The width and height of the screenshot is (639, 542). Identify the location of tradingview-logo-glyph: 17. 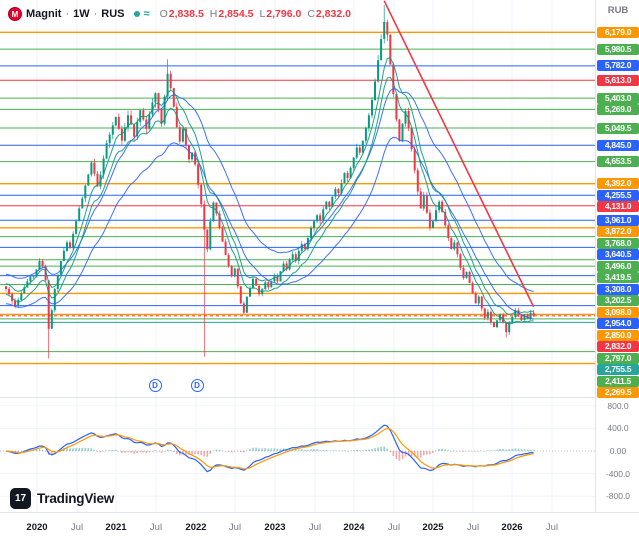
(20, 498).